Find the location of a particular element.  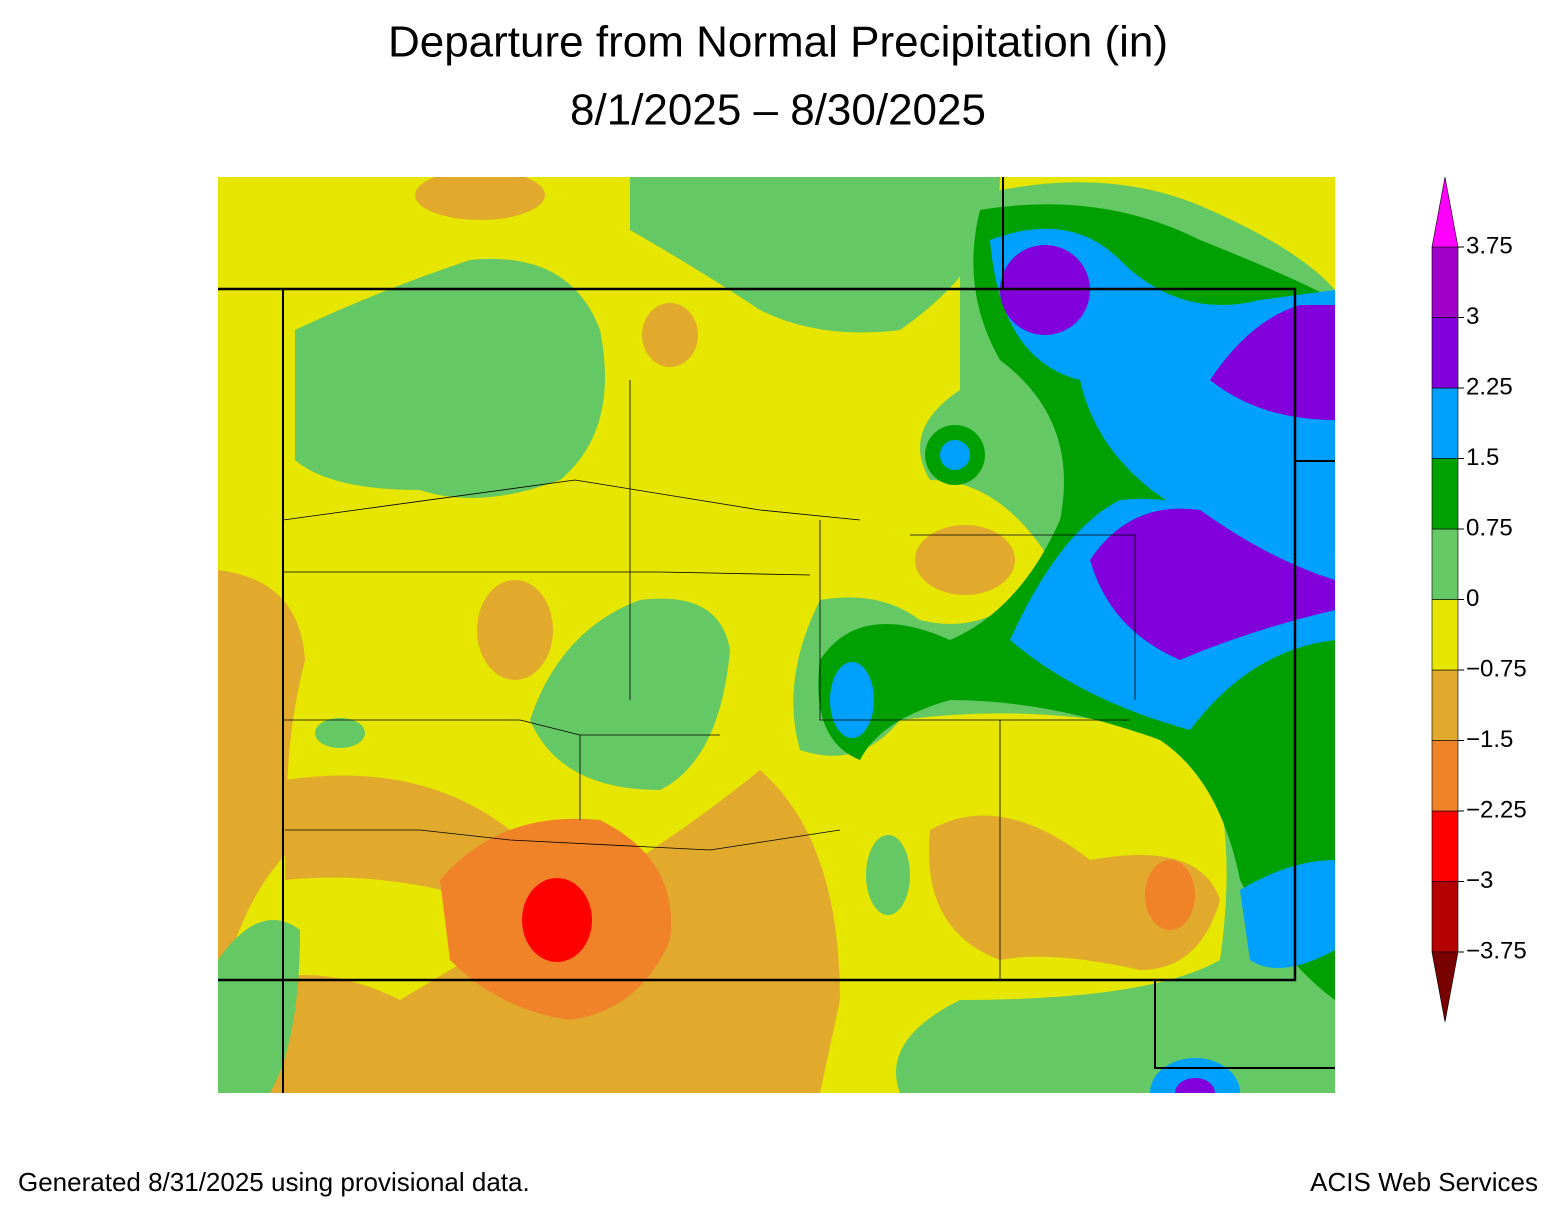

colorbar-tick-label: −0.75 is located at coordinates (1496, 668).